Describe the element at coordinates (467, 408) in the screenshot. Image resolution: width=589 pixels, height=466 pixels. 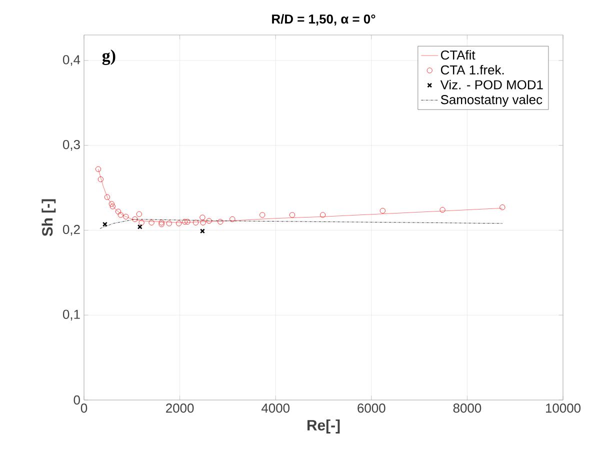
I see `x-tick-label: 8000` at that location.